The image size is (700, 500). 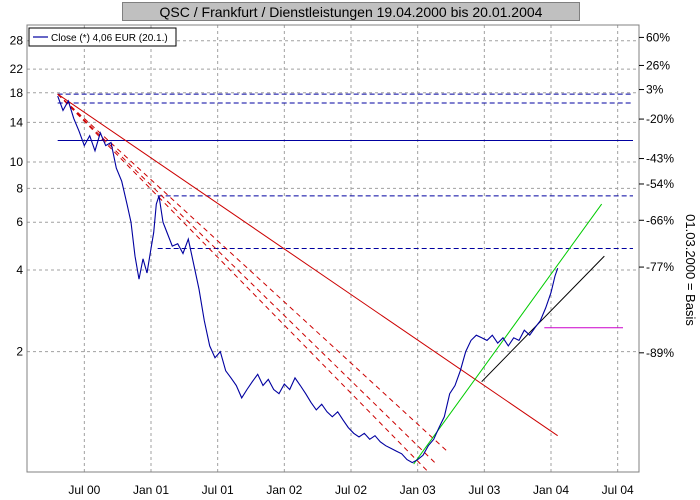 I want to click on legend-label: Close (*) 4,06 EUR (20.1.), so click(x=109, y=38).